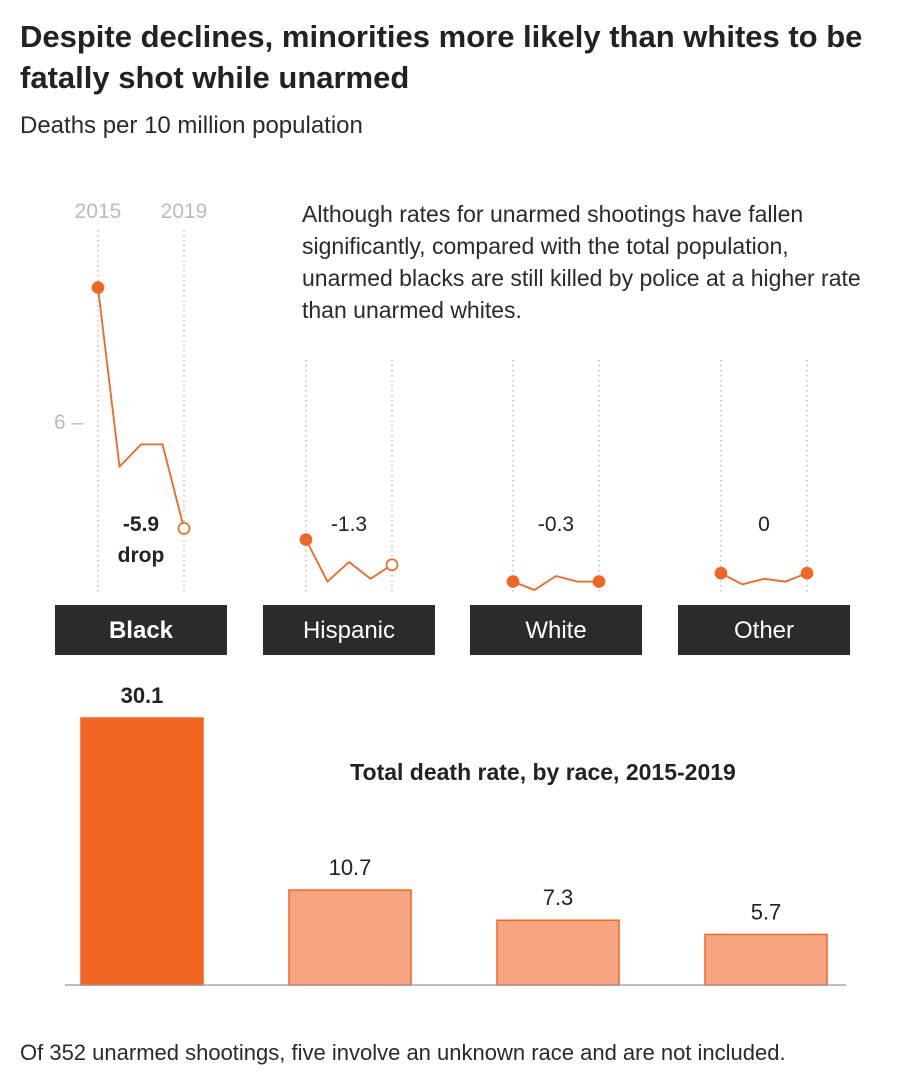 Image resolution: width=916 pixels, height=1081 pixels. What do you see at coordinates (807, 573) in the screenshot?
I see `end-point-other` at bounding box center [807, 573].